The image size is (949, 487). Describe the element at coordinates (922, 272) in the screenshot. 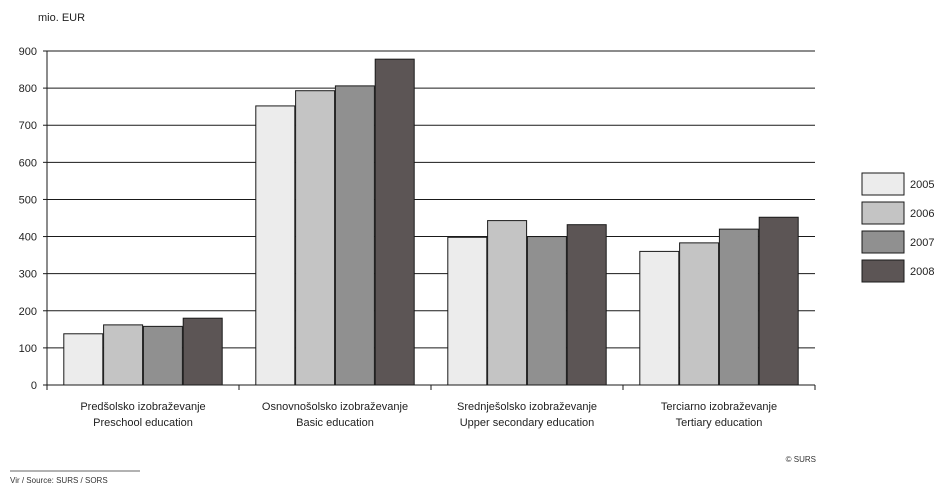

I see `legend-label-2008: 2008` at that location.